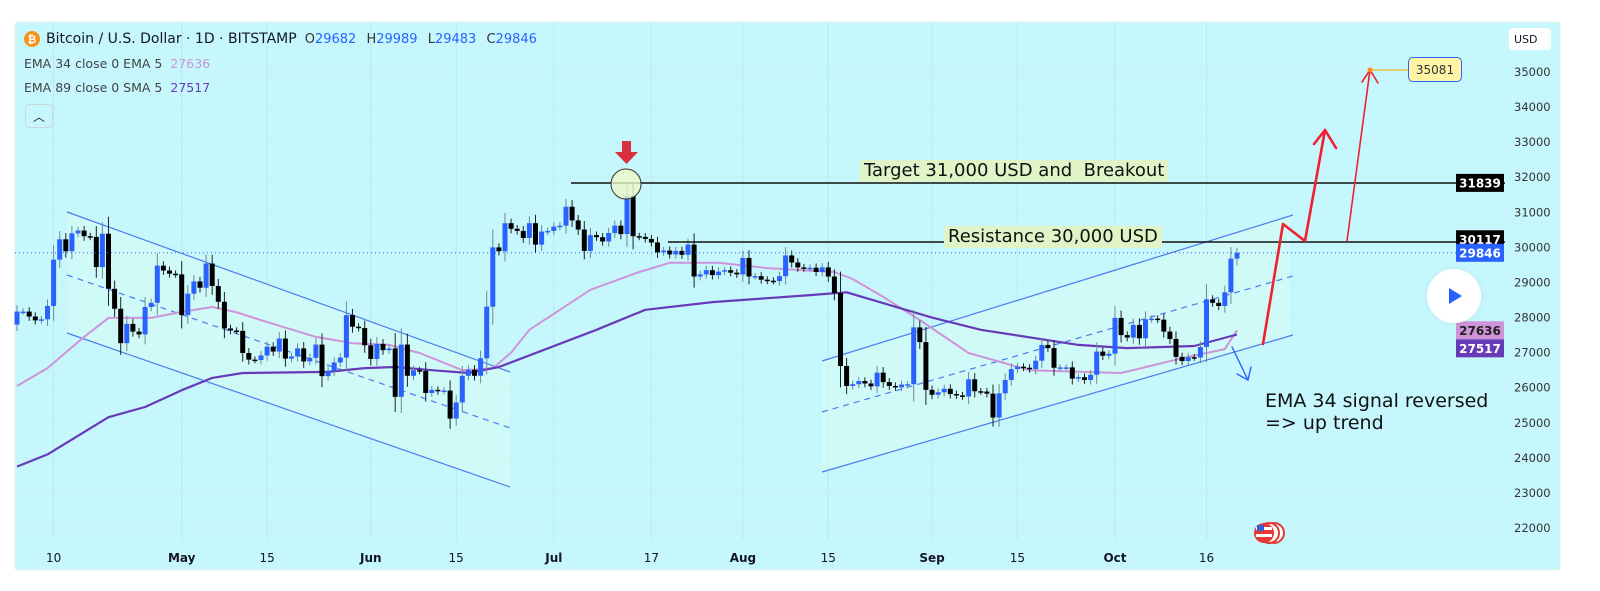 Image resolution: width=1600 pixels, height=591 pixels. I want to click on collapse-legend-button: ︿, so click(39, 116).